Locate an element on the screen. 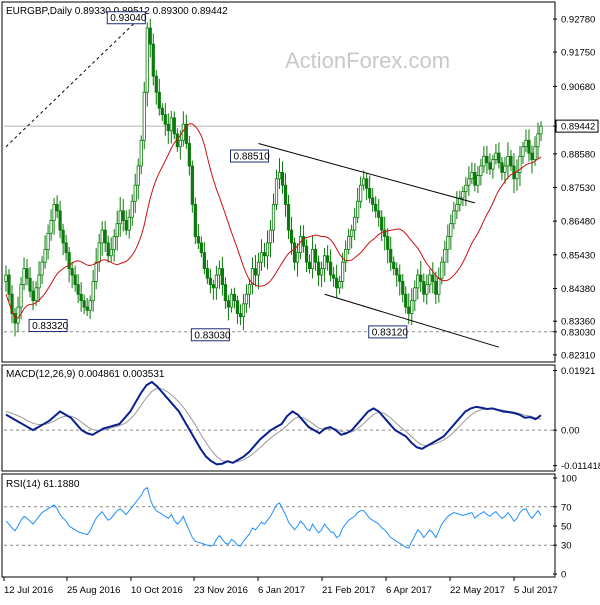 This screenshot has height=605, width=600. rsi-tick-label: 50 is located at coordinates (566, 527).